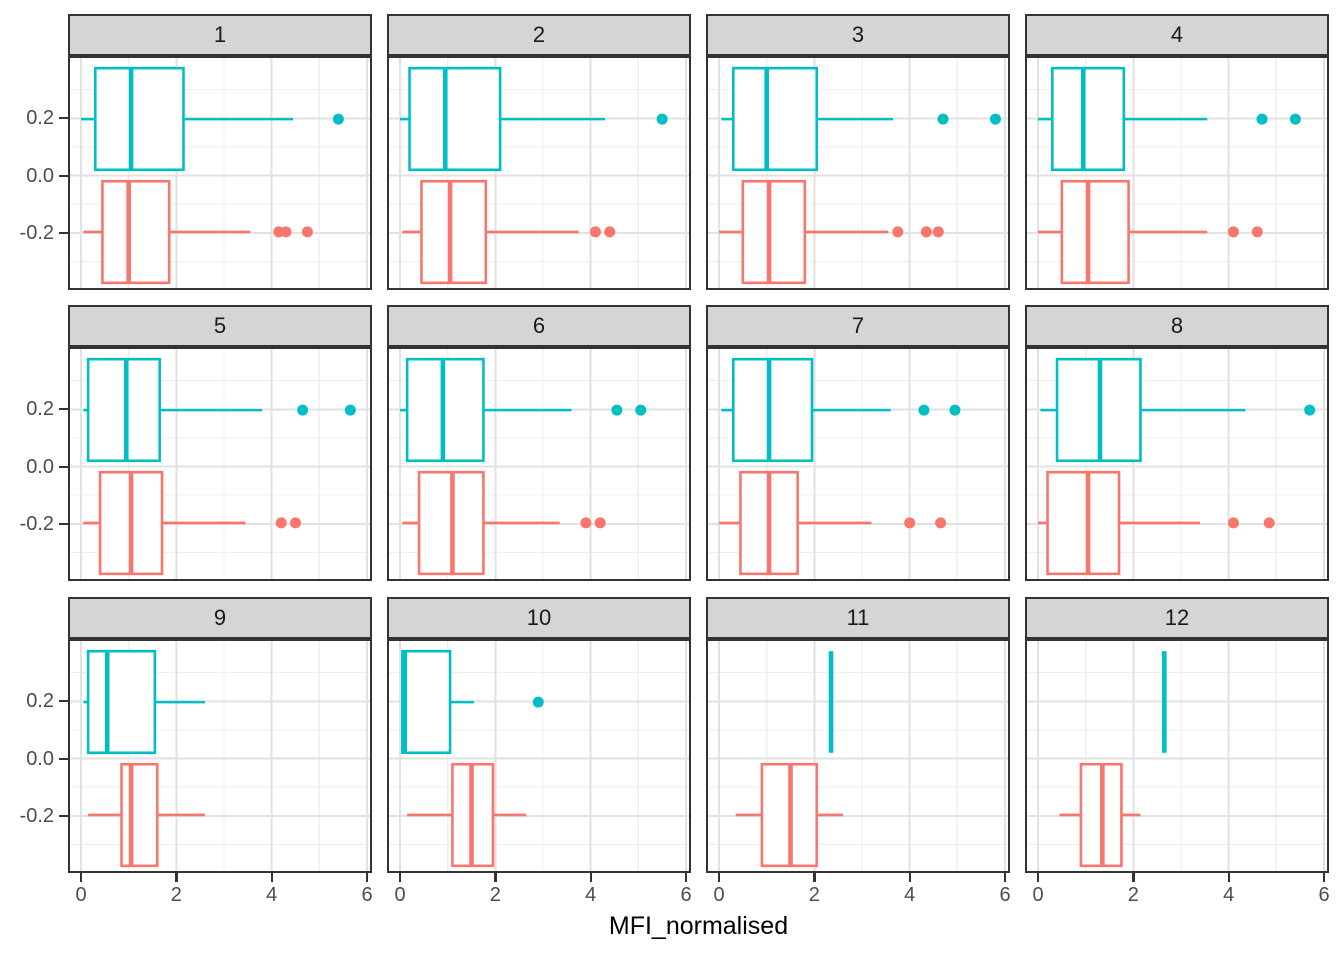 The width and height of the screenshot is (1344, 960). I want to click on facet-strip: 10, so click(539, 618).